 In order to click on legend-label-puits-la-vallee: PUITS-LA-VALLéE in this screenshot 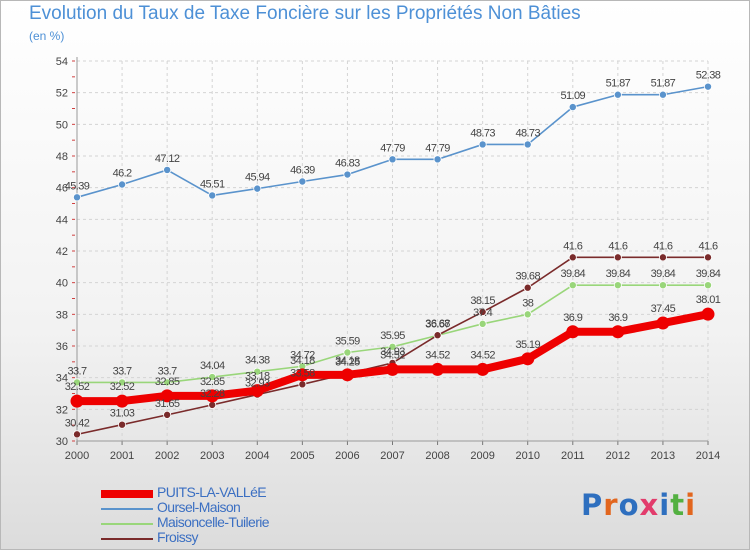, I will do `click(212, 492)`.